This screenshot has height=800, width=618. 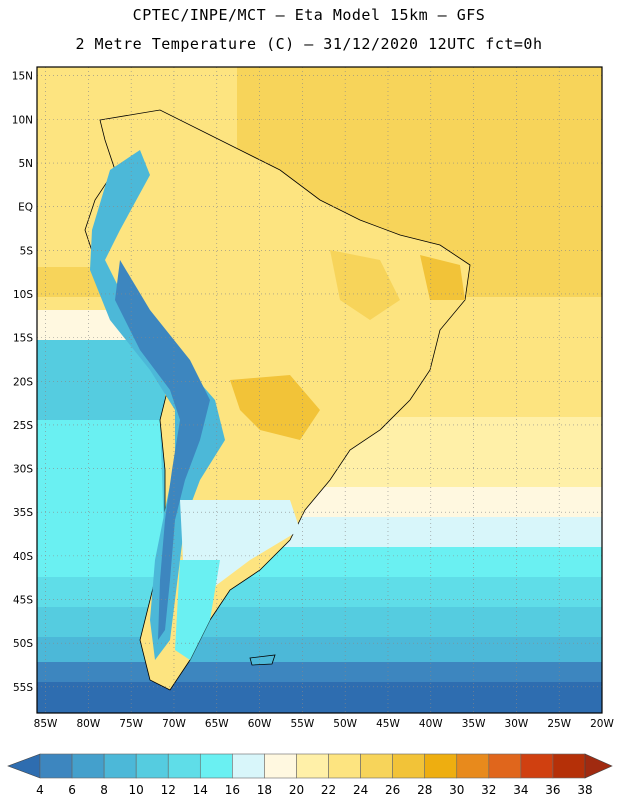 What do you see at coordinates (217, 724) in the screenshot?
I see `lon-label: 65W` at bounding box center [217, 724].